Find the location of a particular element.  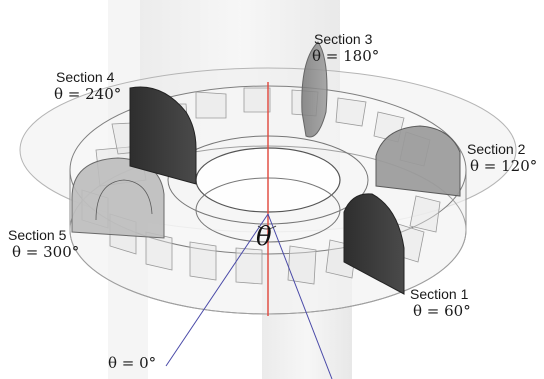

reference-angle-label: θ = 0° is located at coordinates (132, 363).